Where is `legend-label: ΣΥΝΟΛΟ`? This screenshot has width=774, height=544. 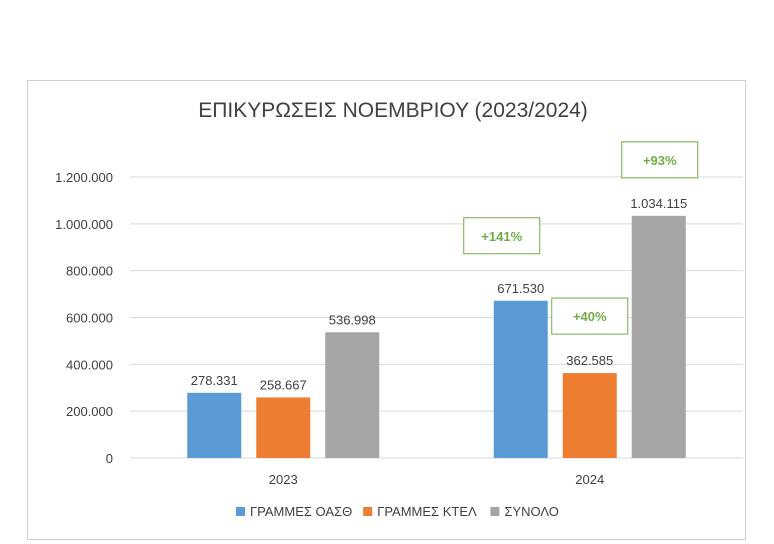
legend-label: ΣΥΝΟΛΟ is located at coordinates (531, 511).